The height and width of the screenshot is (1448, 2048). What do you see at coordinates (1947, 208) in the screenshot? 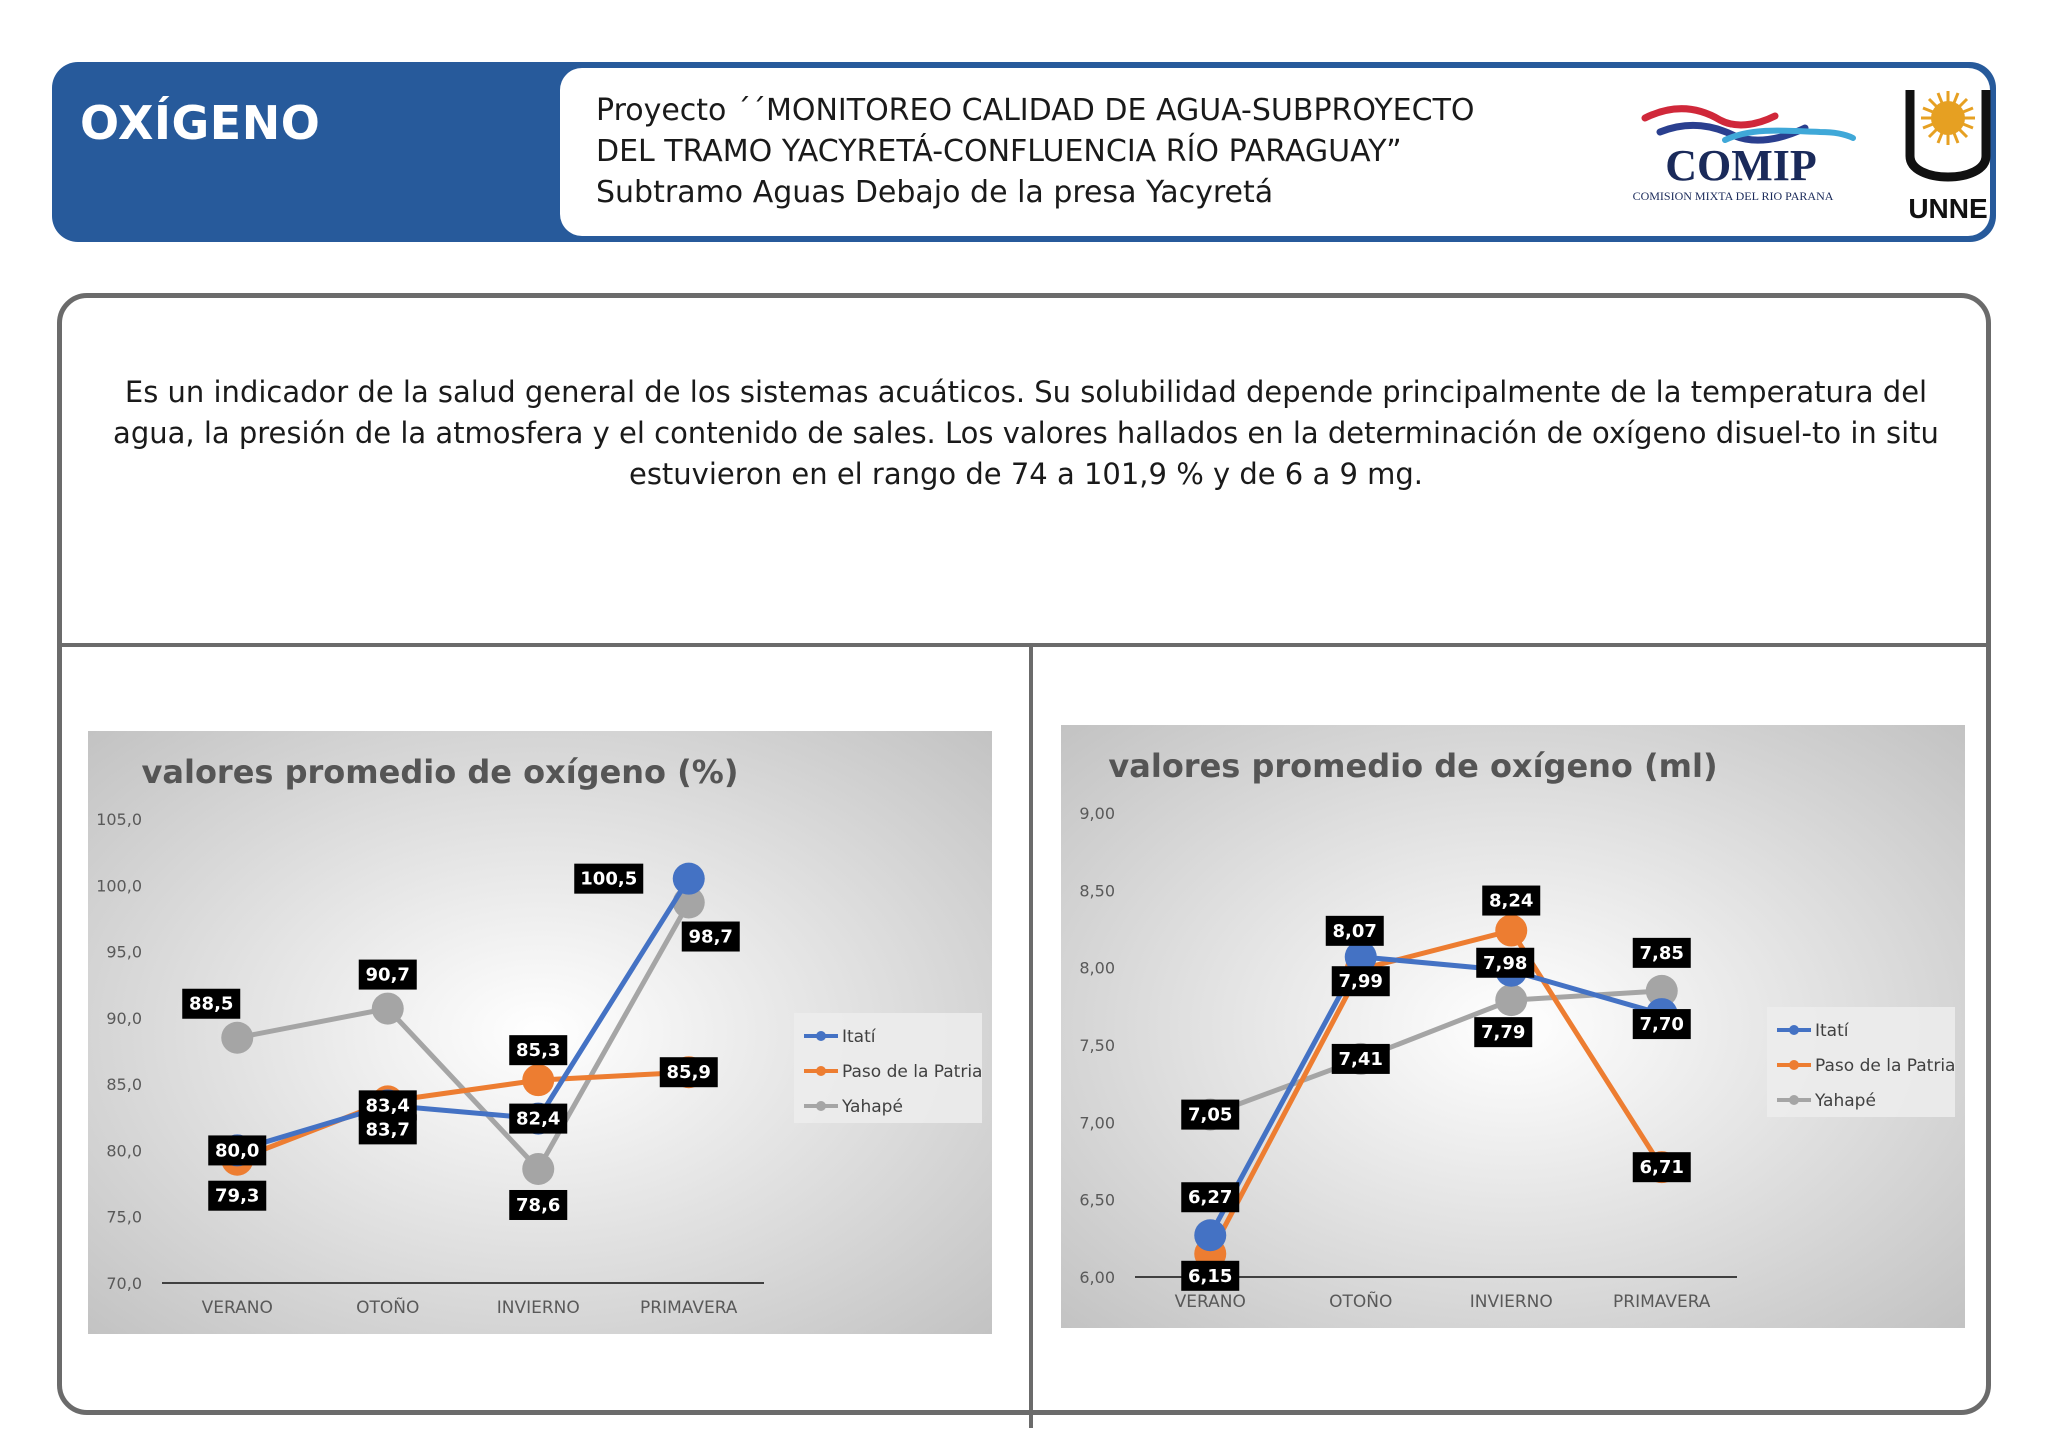
I see `unne-logo-name: UNNE` at bounding box center [1947, 208].